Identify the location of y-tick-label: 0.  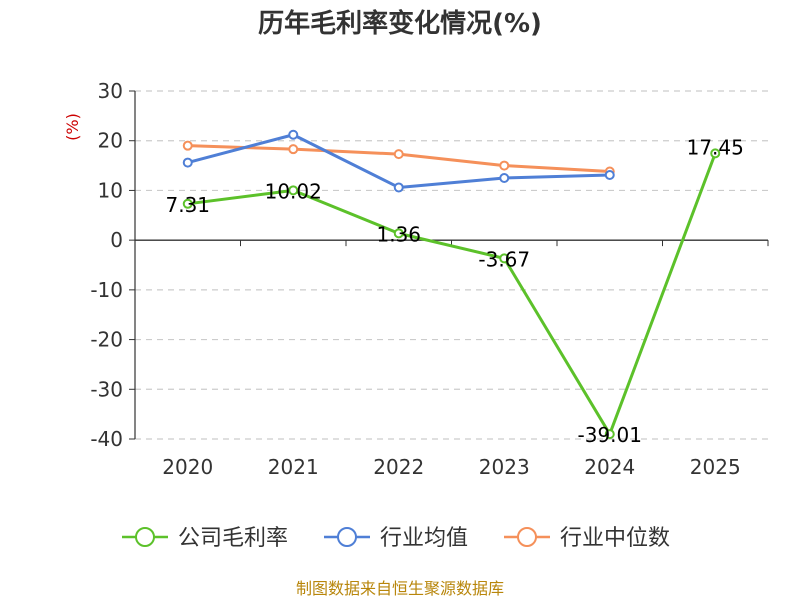
(116, 240).